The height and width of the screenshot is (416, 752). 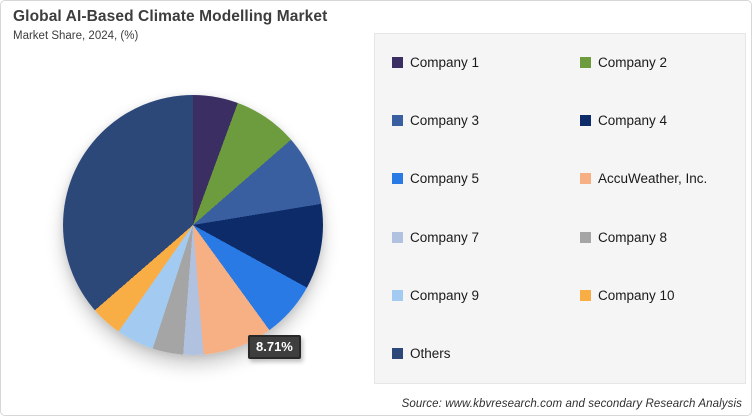 I want to click on legend-label: Company 7, so click(x=445, y=237).